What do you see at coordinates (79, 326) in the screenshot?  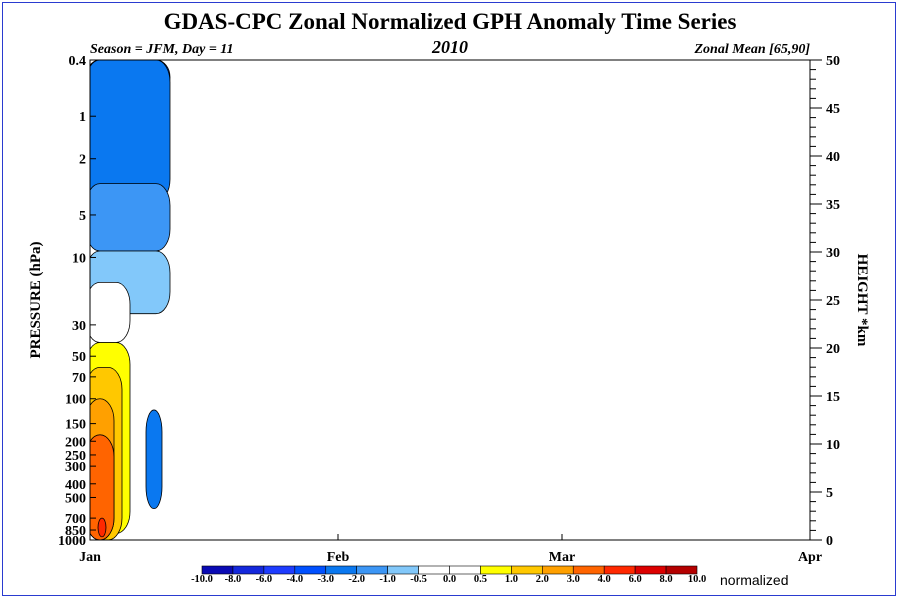 I see `pressure-tick-label: 30` at bounding box center [79, 326].